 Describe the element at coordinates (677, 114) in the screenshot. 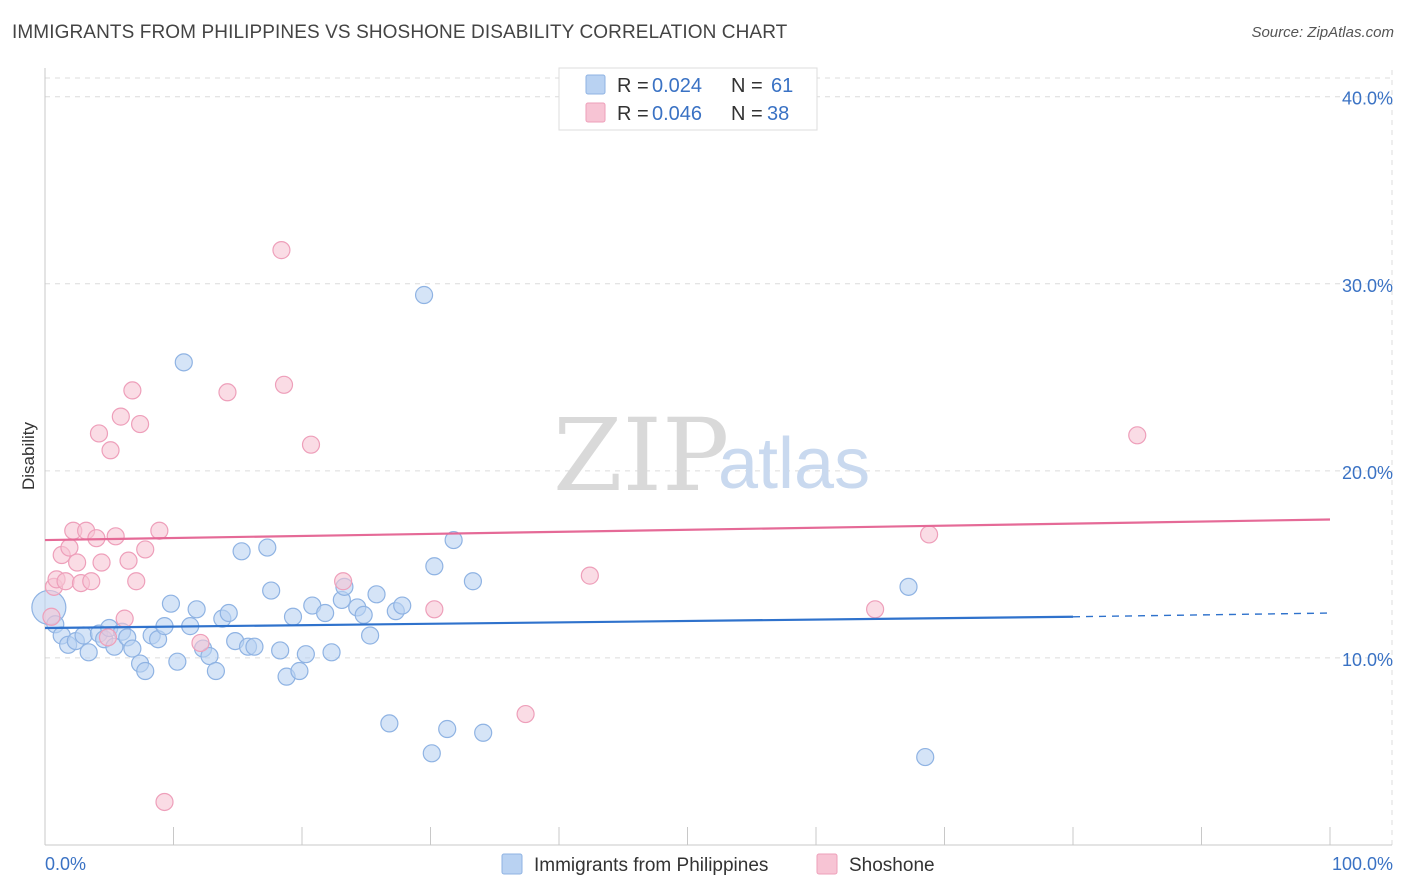

I see `legend-r-value-2: 0.046` at that location.